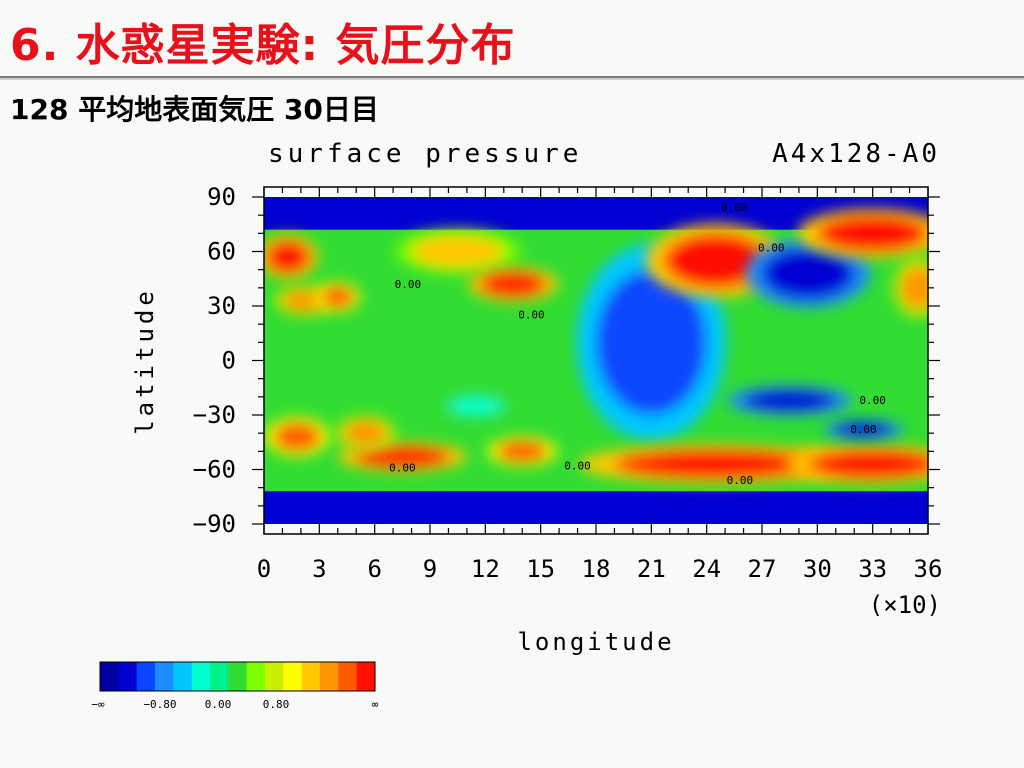  Describe the element at coordinates (485, 569) in the screenshot. I see `x-tick-label: 12` at that location.